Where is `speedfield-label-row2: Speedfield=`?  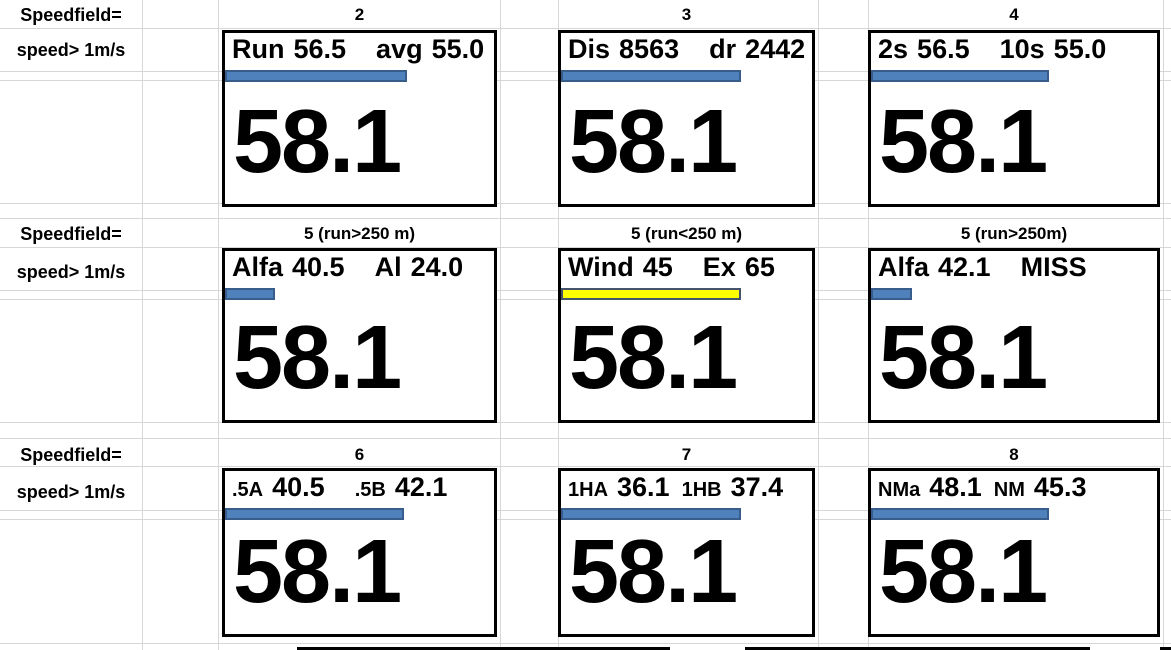
speedfield-label-row2: Speedfield= is located at coordinates (71, 234).